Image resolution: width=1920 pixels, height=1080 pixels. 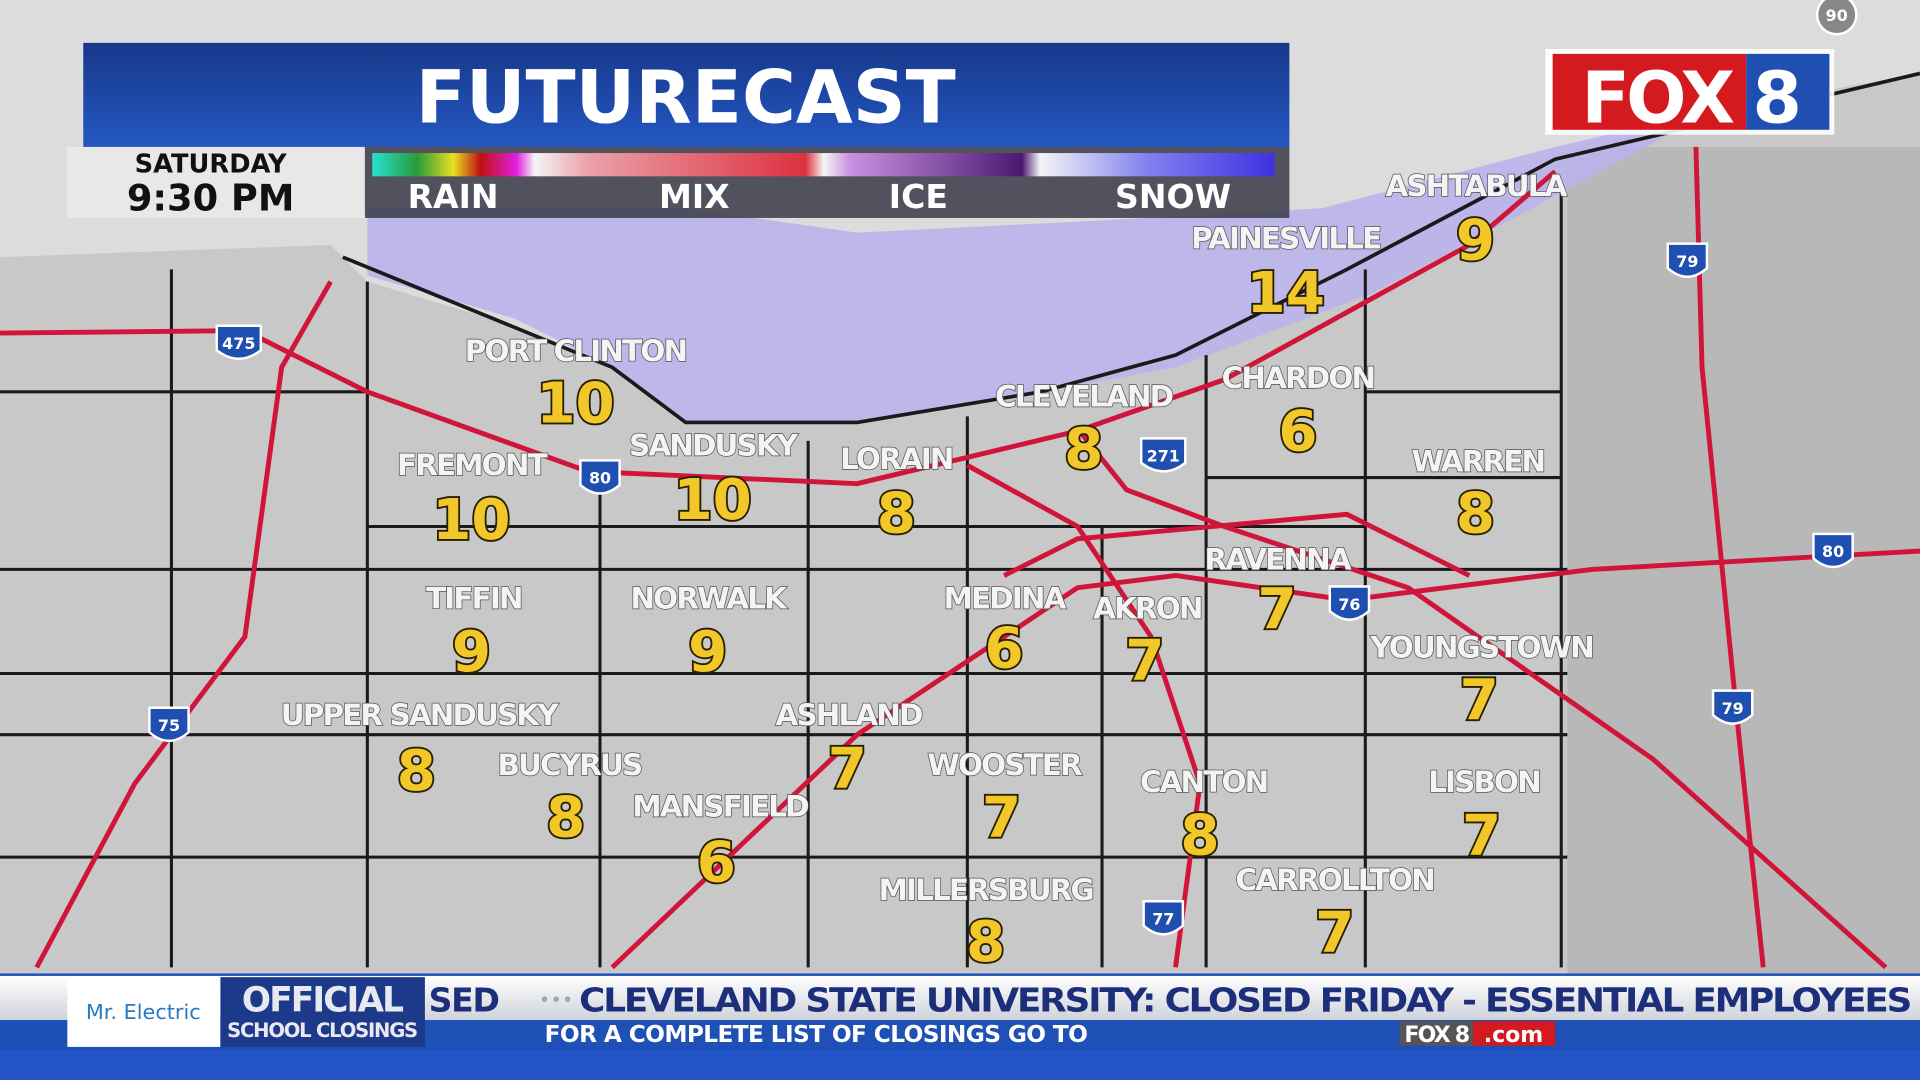 I want to click on svg-text: BUCYRUS, so click(x=569, y=765).